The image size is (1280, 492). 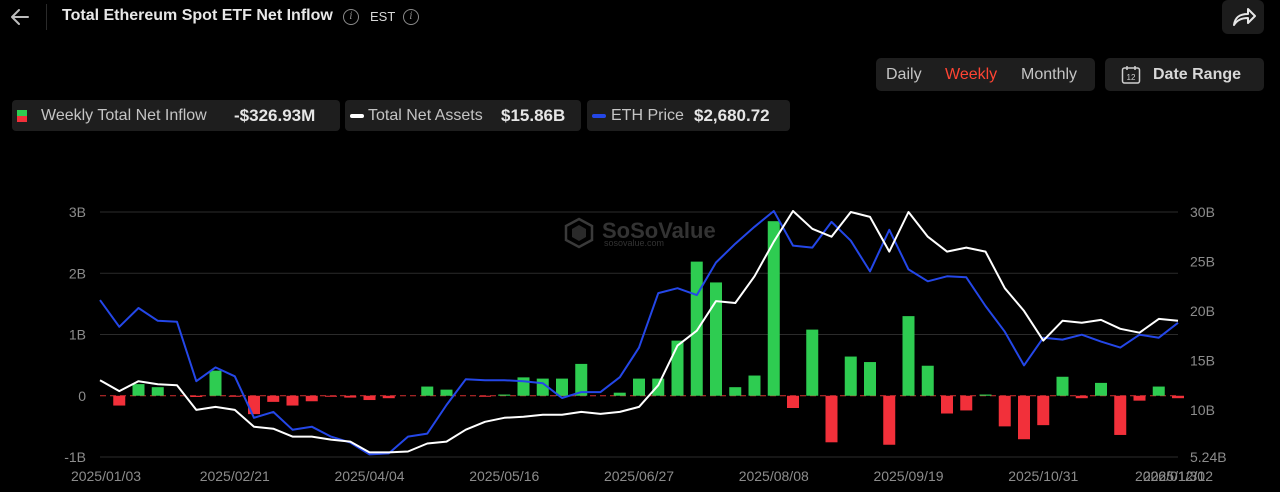 What do you see at coordinates (77, 212) in the screenshot?
I see `y-left-tick-label: 3B` at bounding box center [77, 212].